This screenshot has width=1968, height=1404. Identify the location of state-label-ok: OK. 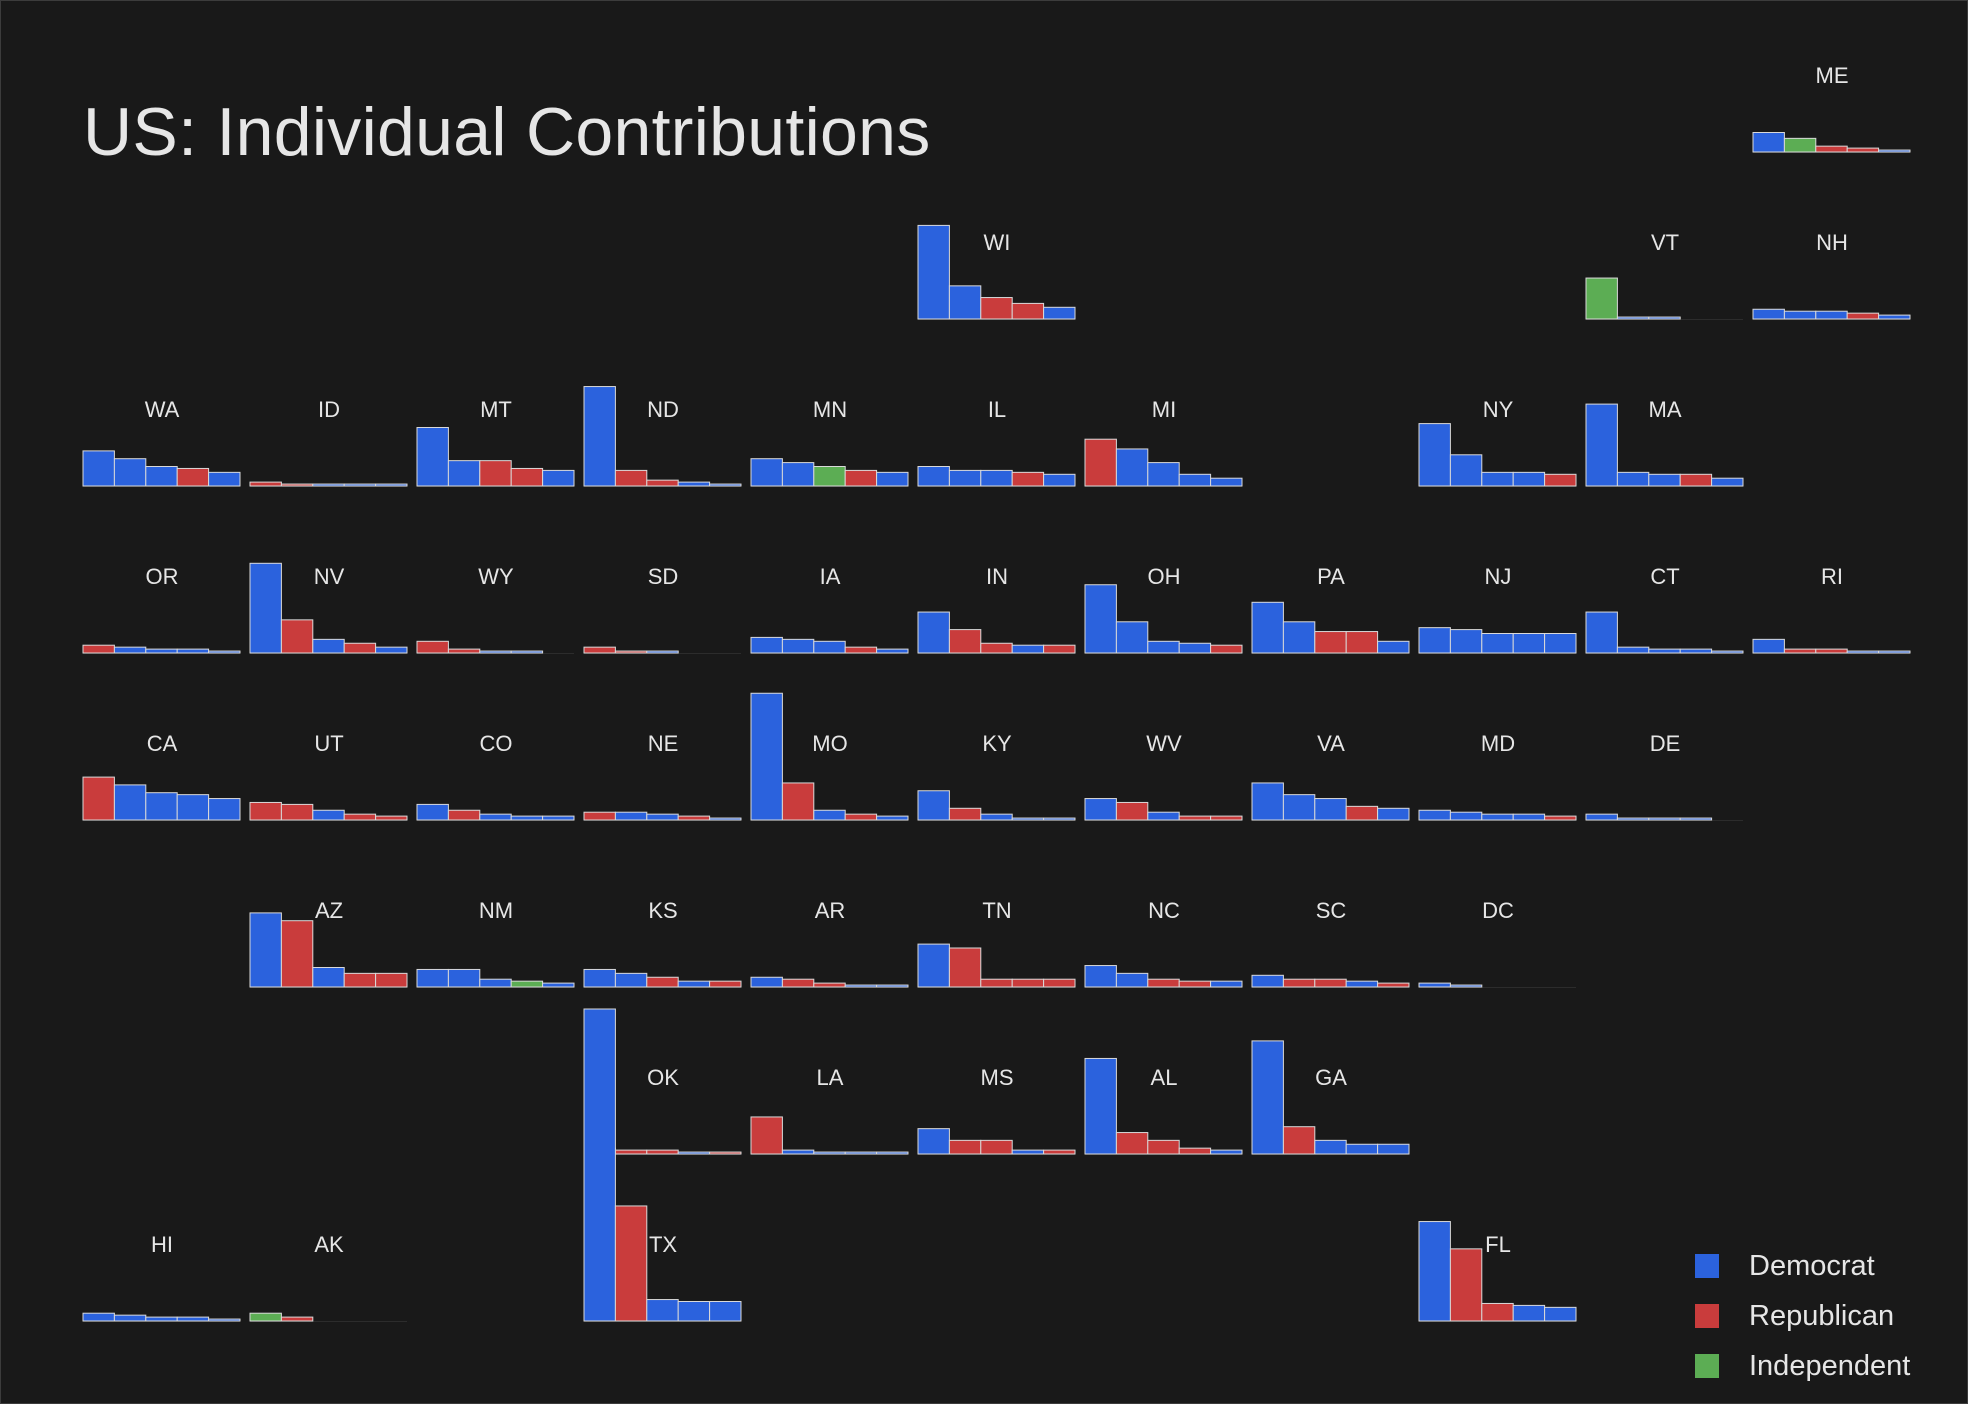
(663, 1077).